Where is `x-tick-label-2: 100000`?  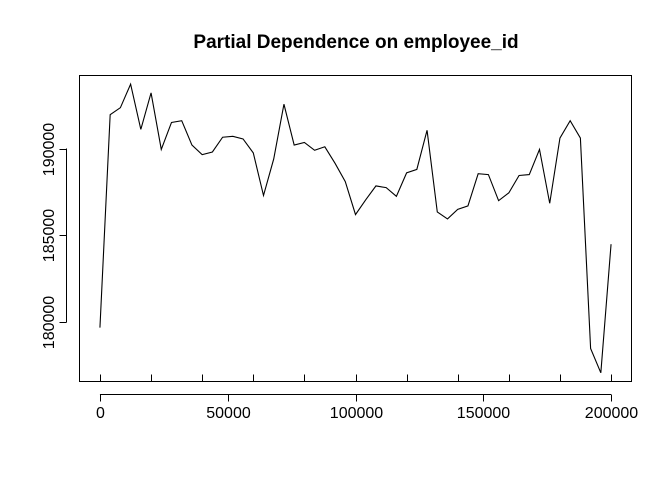
x-tick-label-2: 100000 is located at coordinates (356, 413).